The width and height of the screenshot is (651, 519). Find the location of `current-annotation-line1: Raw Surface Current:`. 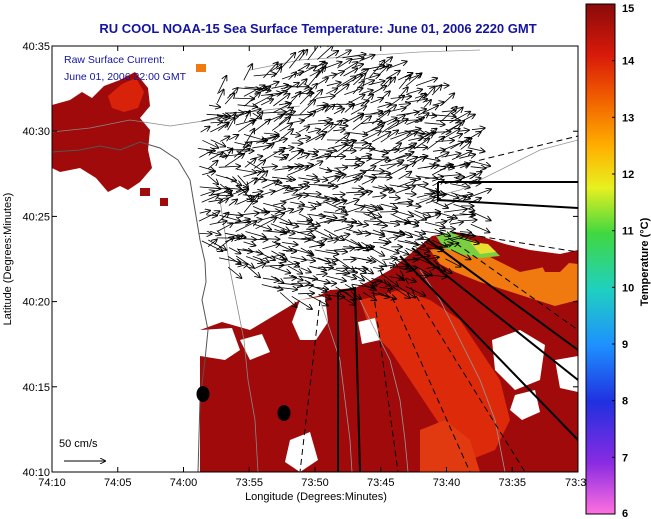

current-annotation-line1: Raw Surface Current: is located at coordinates (114, 60).